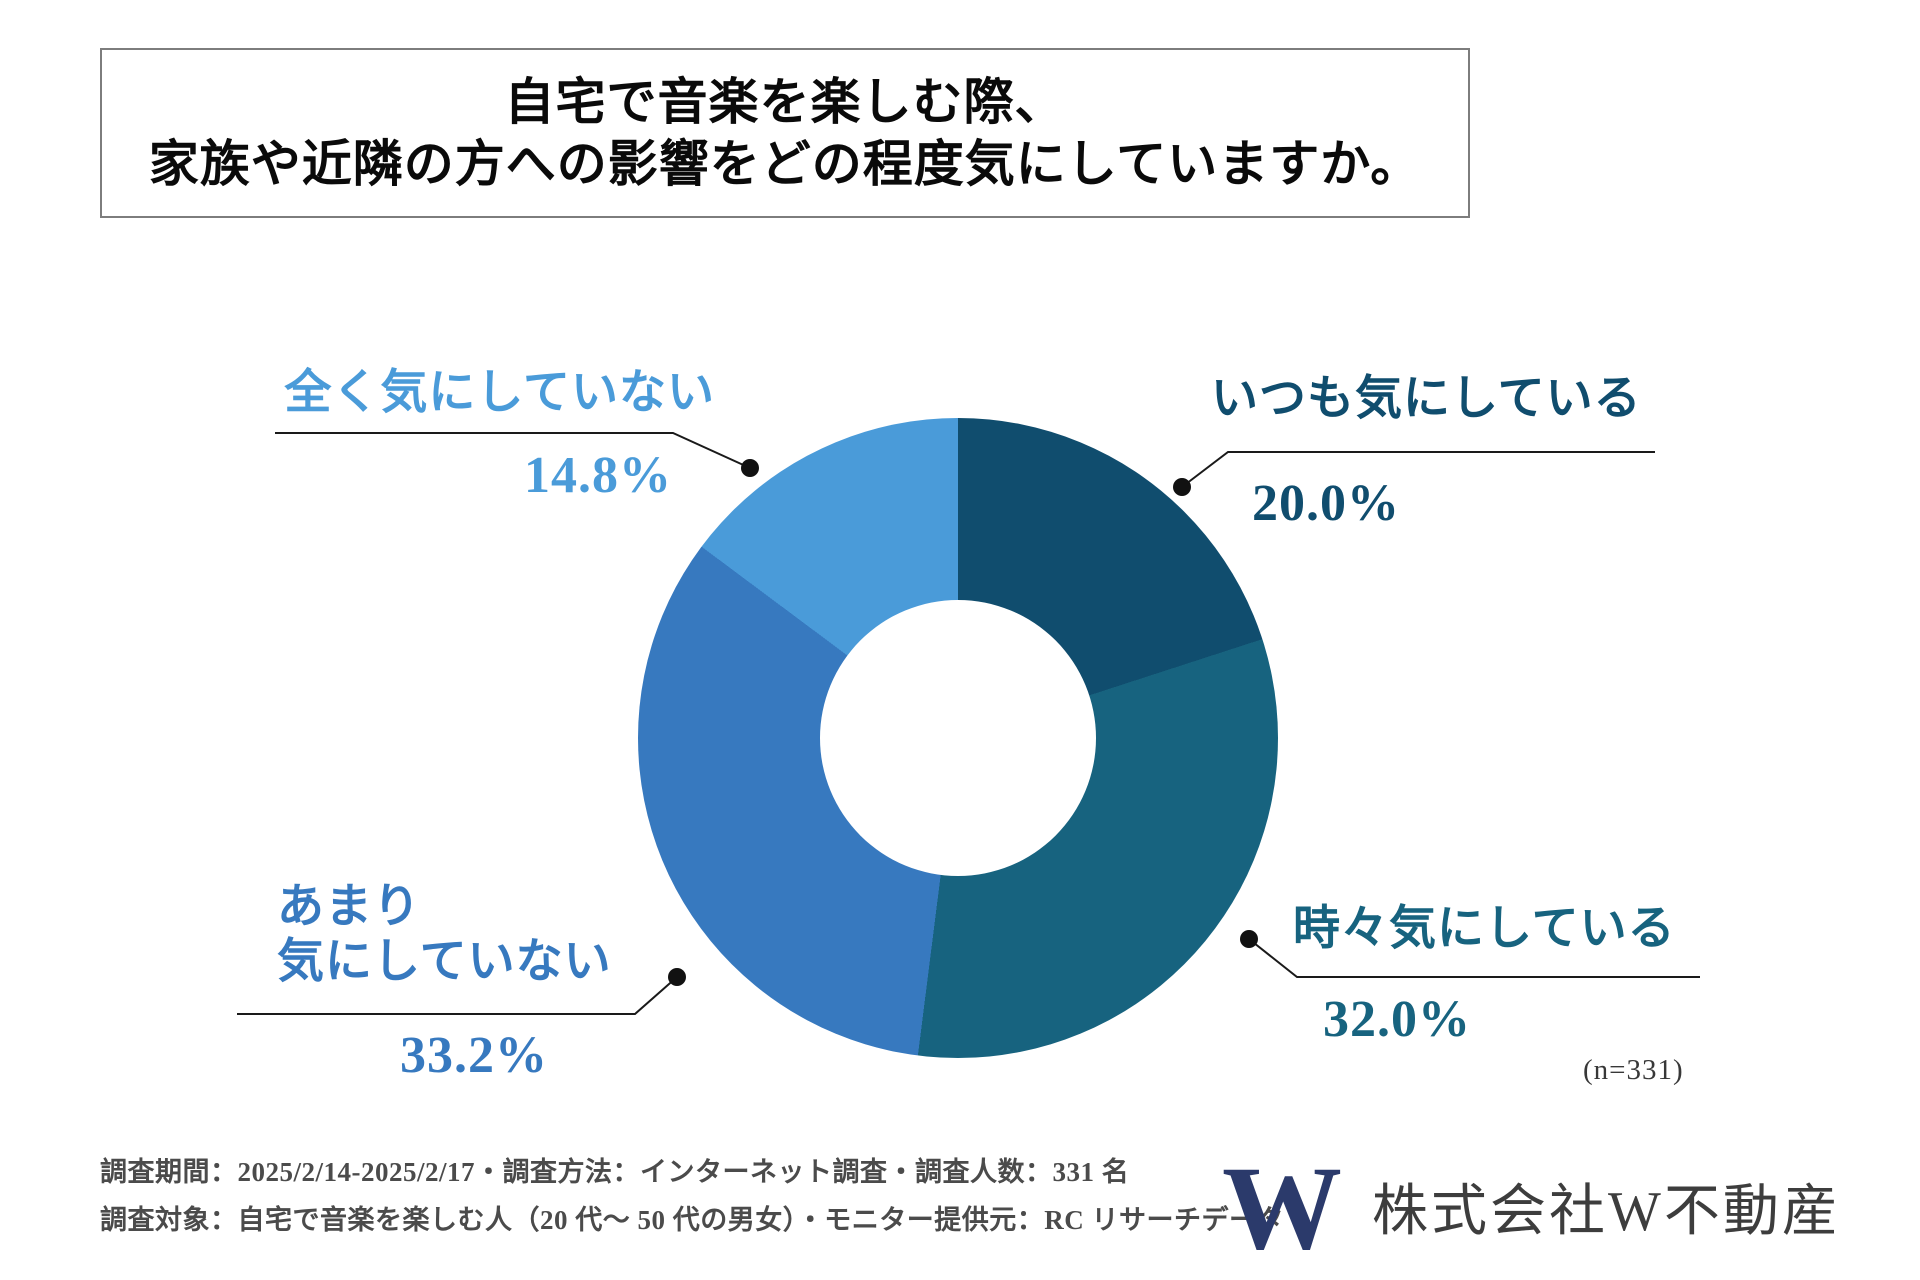 This screenshot has width=1920, height=1280. Describe the element at coordinates (517, 454) in the screenshot. I see `leader-line-never-minded` at that location.